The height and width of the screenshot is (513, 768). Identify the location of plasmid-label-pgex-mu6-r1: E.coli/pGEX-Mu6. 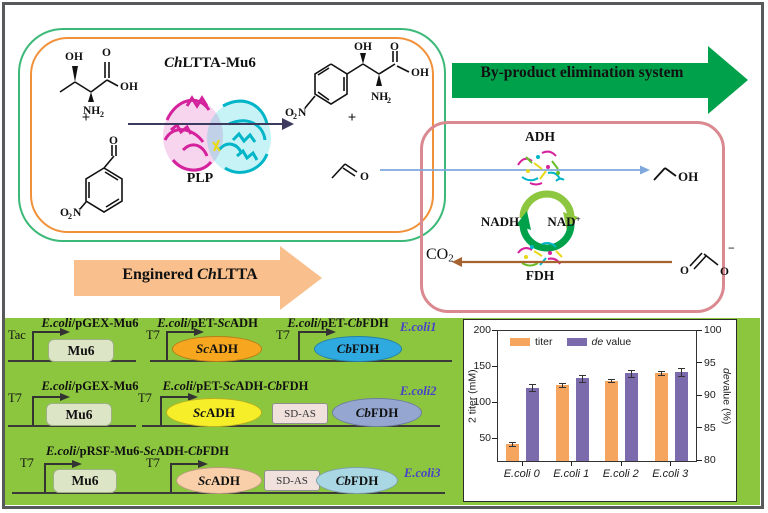
(90, 323).